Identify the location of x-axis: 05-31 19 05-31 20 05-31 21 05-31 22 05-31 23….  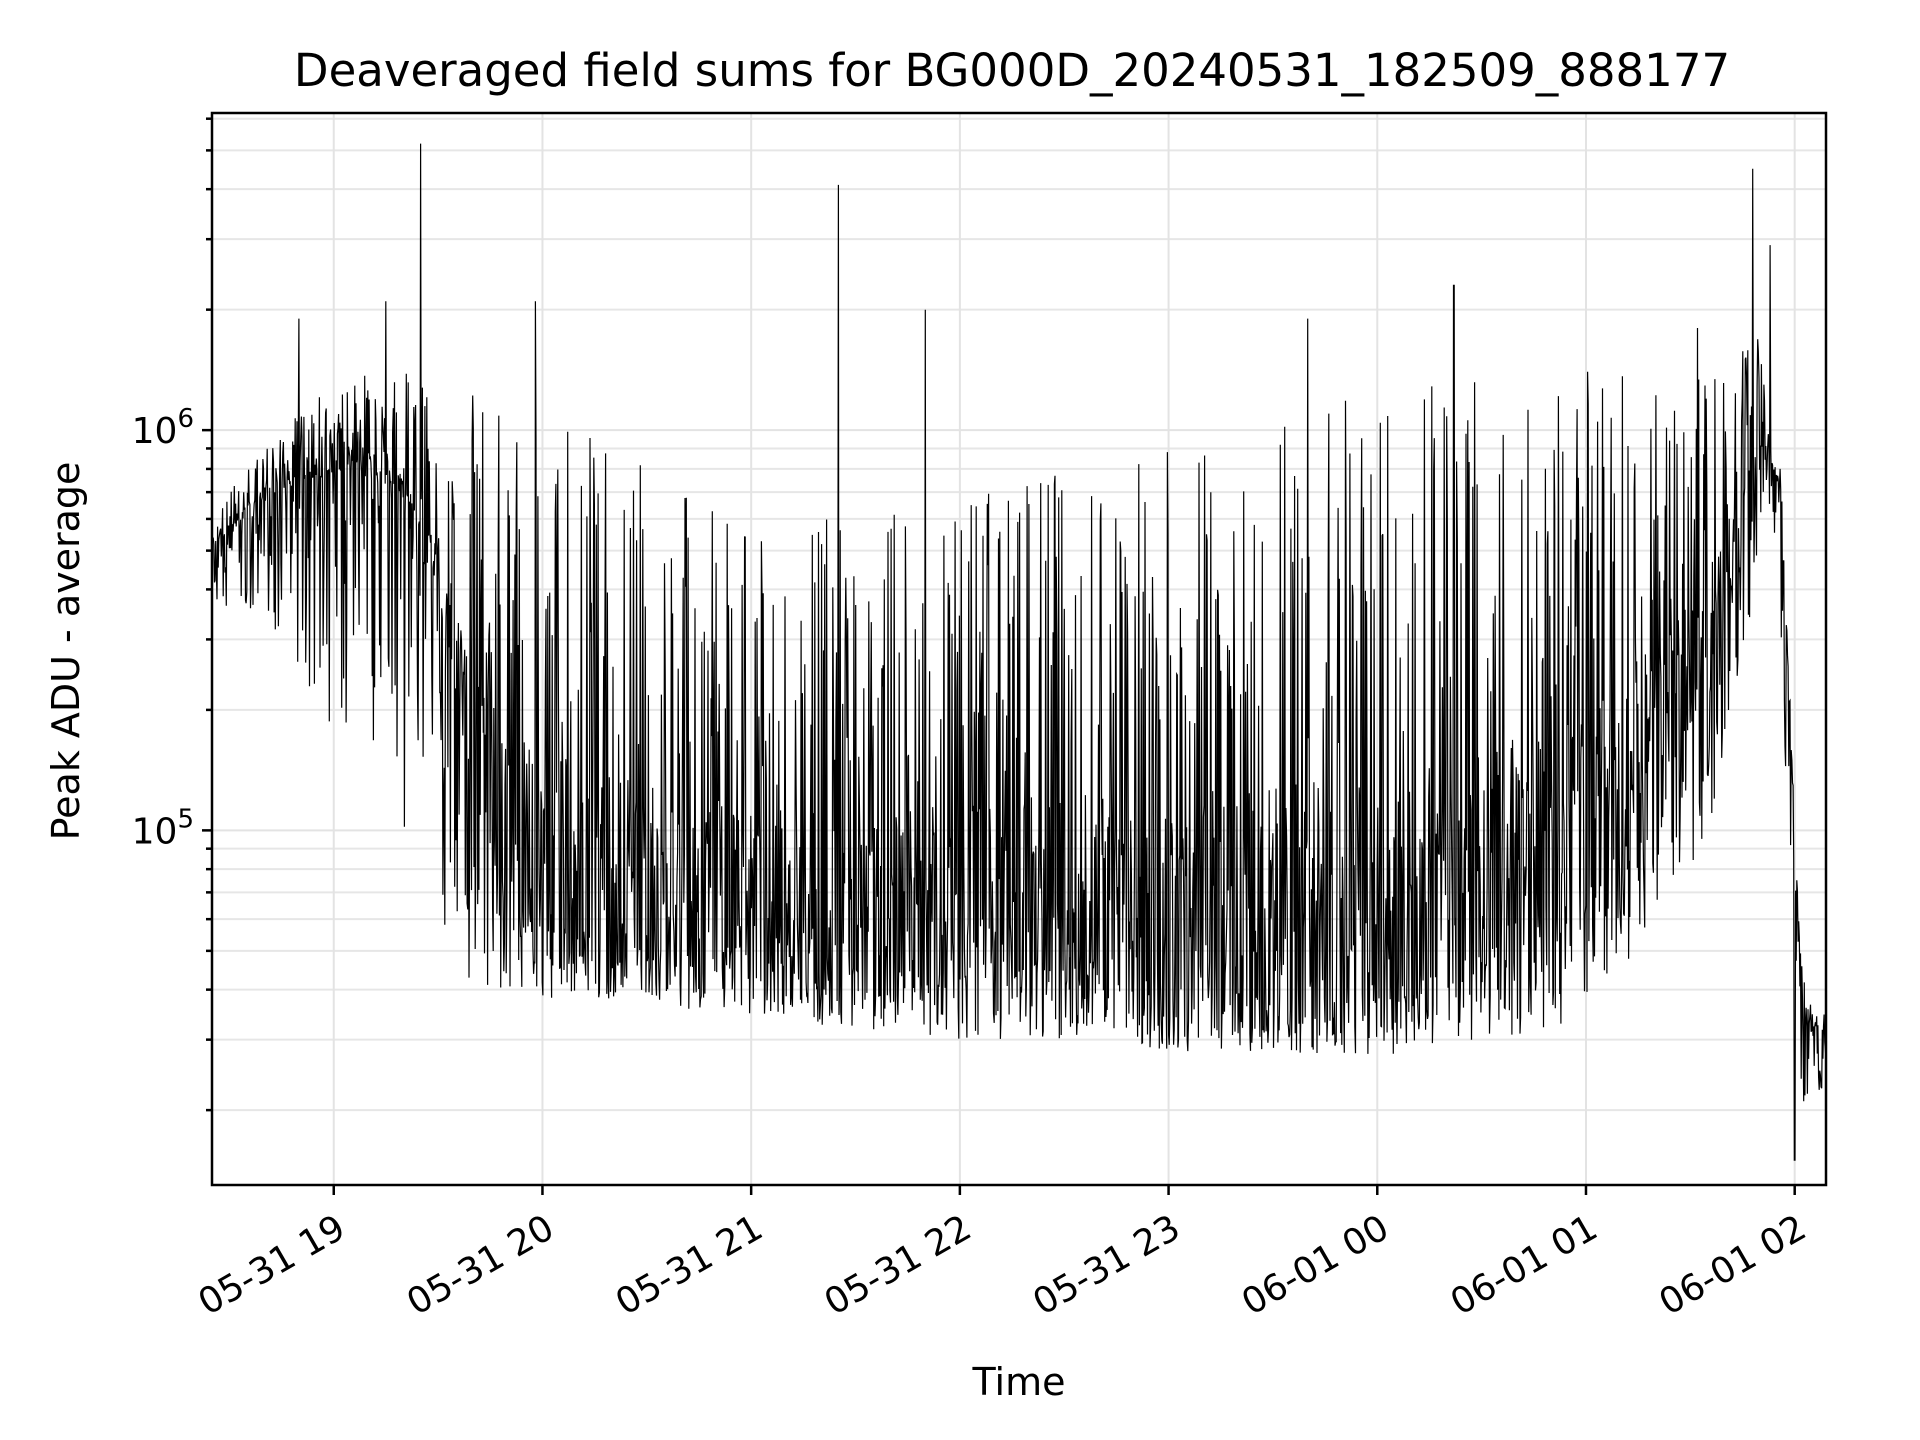
(1003, 1254).